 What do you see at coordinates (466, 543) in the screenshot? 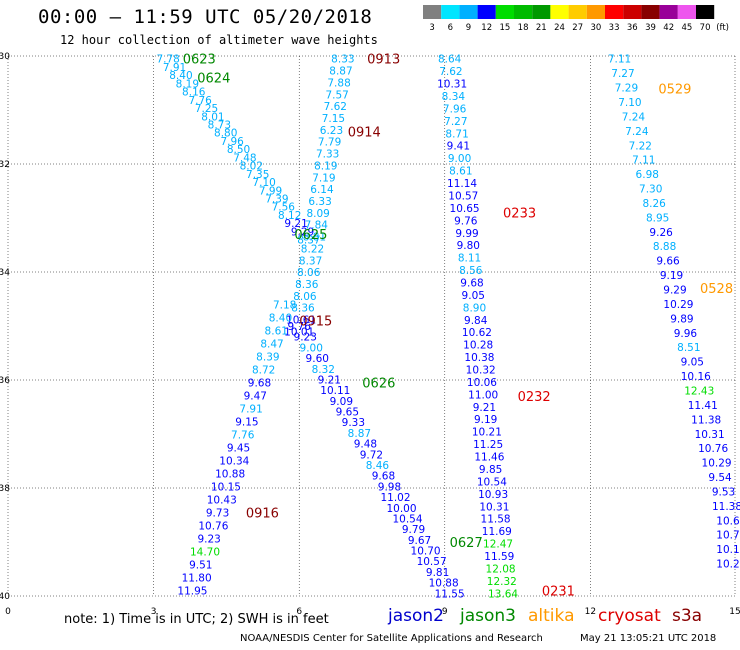
I see `pass-number: 0627` at bounding box center [466, 543].